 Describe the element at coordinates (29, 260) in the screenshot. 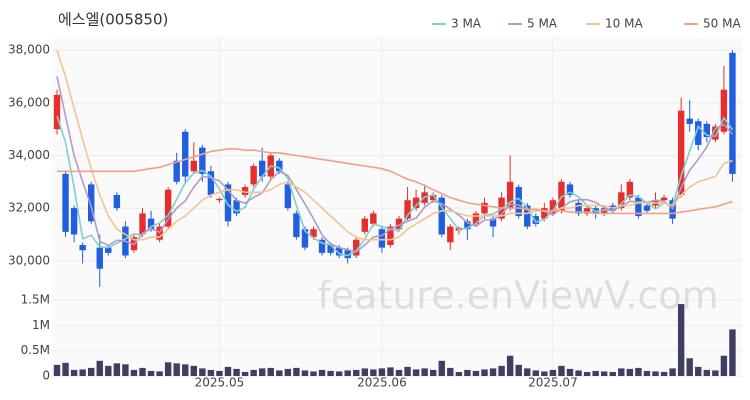

I see `y-tick-label: 30,000` at that location.